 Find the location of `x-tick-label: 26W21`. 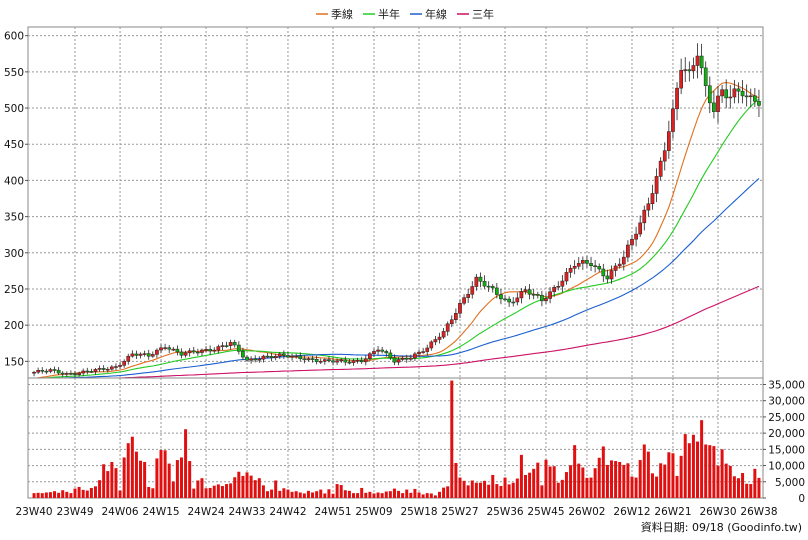

x-tick-label: 26W21 is located at coordinates (672, 512).